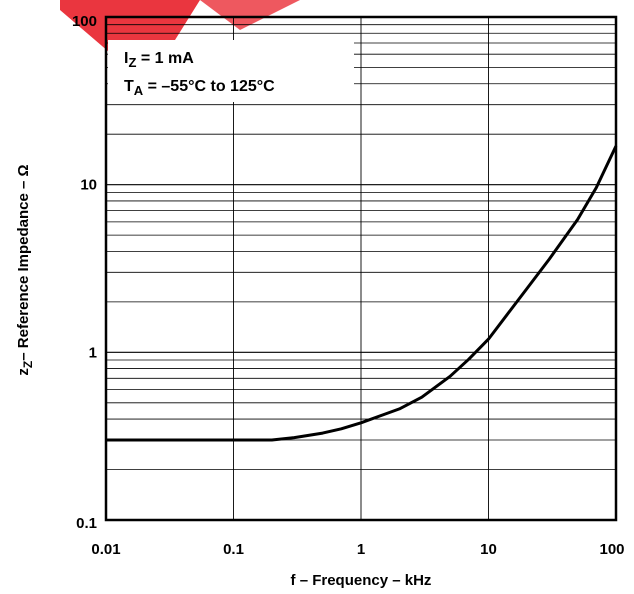 This screenshot has width=634, height=594. Describe the element at coordinates (105, 549) in the screenshot. I see `x-tick-label: 0.01` at that location.